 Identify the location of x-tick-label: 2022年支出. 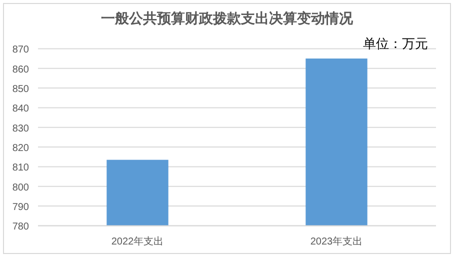
(137, 242).